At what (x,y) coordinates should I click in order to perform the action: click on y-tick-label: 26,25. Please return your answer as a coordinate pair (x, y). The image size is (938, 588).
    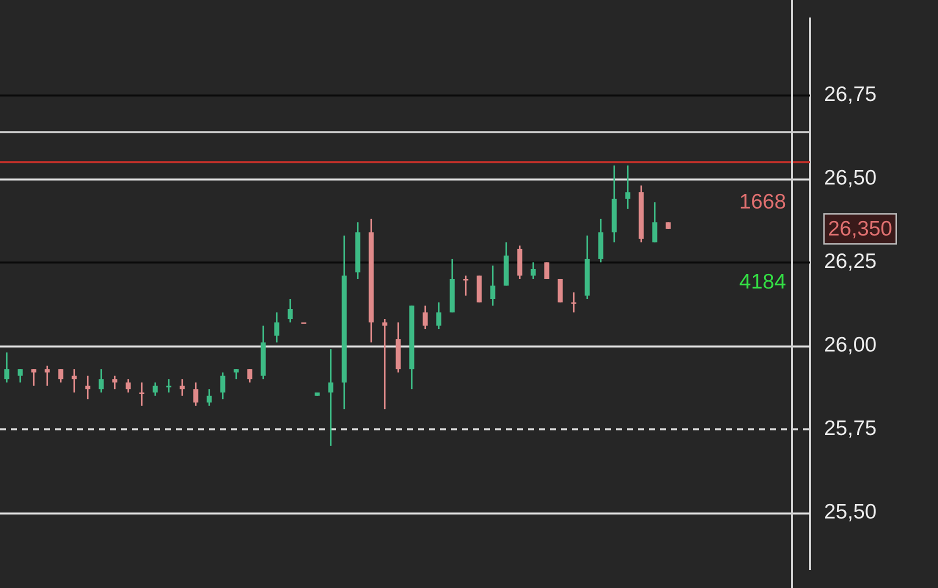
    Looking at the image, I should click on (850, 262).